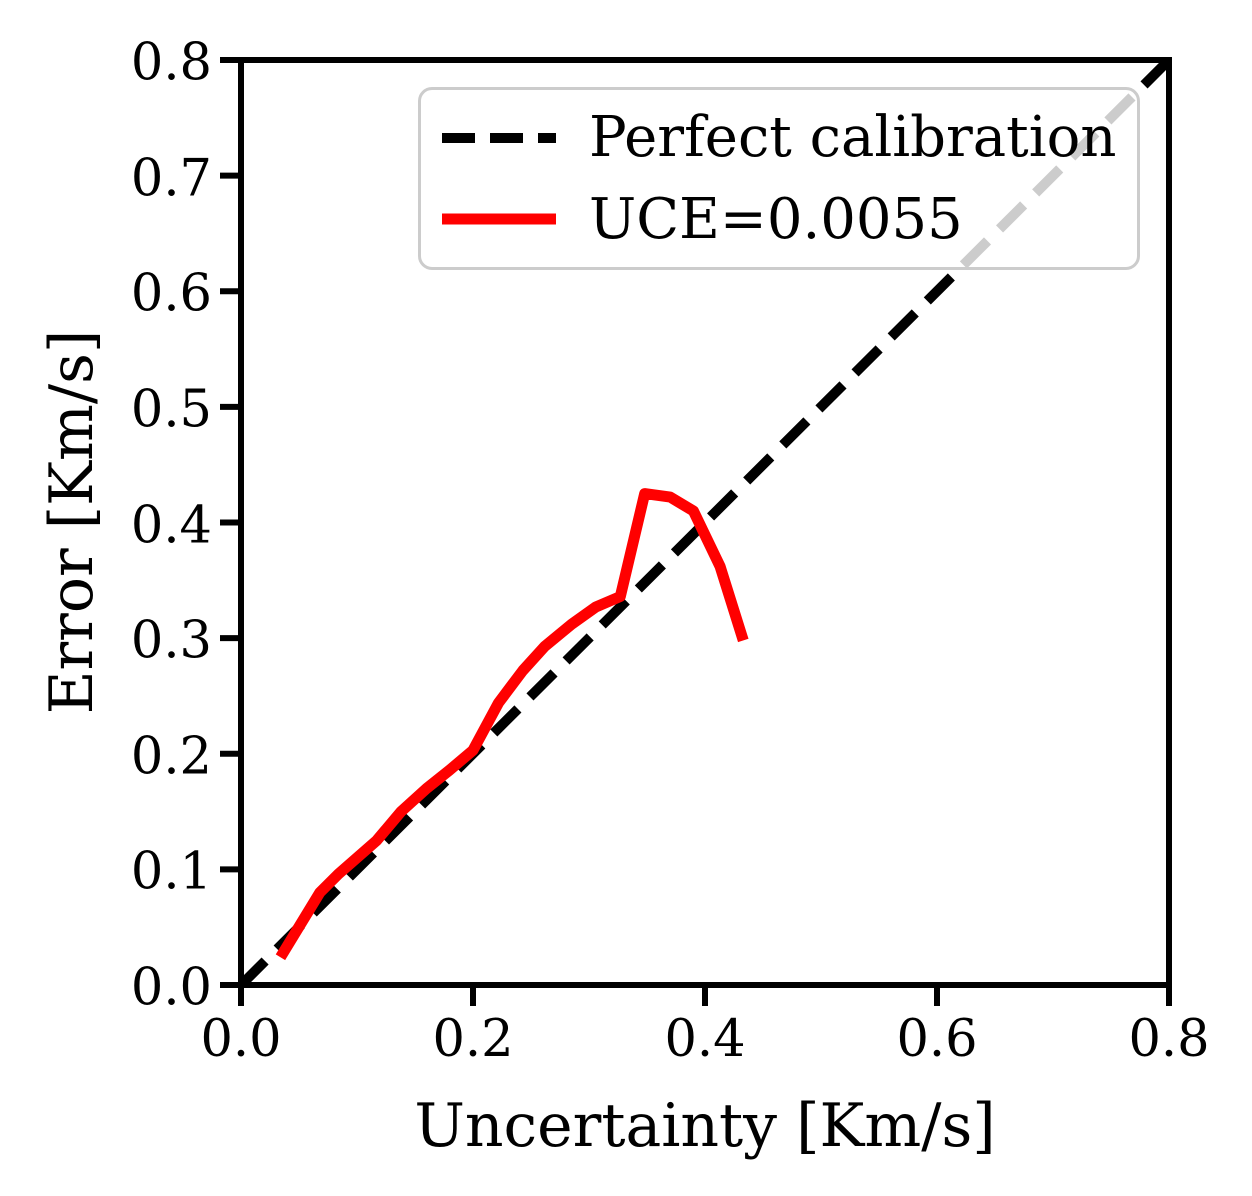 This screenshot has height=1196, width=1252. Describe the element at coordinates (171, 179) in the screenshot. I see `y-tick-label: 0.7` at that location.